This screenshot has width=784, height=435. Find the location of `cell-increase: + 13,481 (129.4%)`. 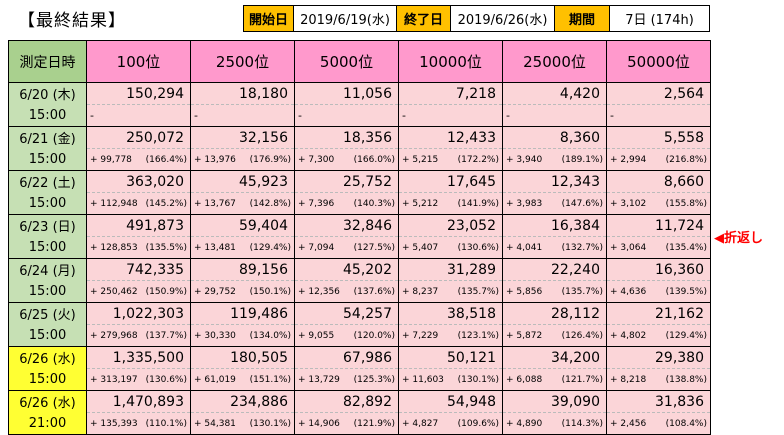

cell-increase: + 13,481 (129.4%) is located at coordinates (242, 247).